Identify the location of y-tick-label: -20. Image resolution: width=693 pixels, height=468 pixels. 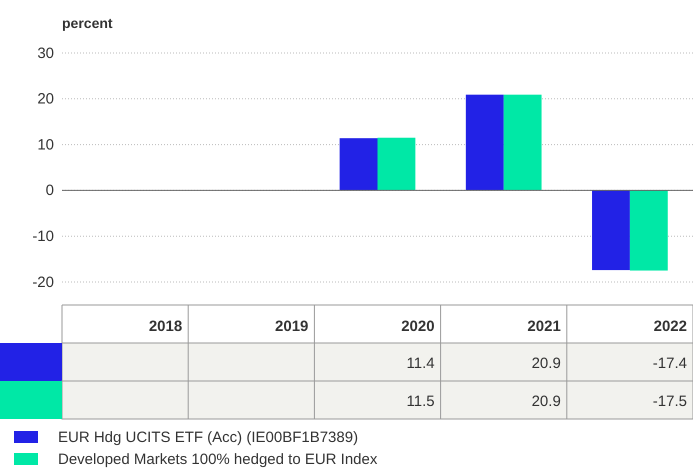
(43, 282).